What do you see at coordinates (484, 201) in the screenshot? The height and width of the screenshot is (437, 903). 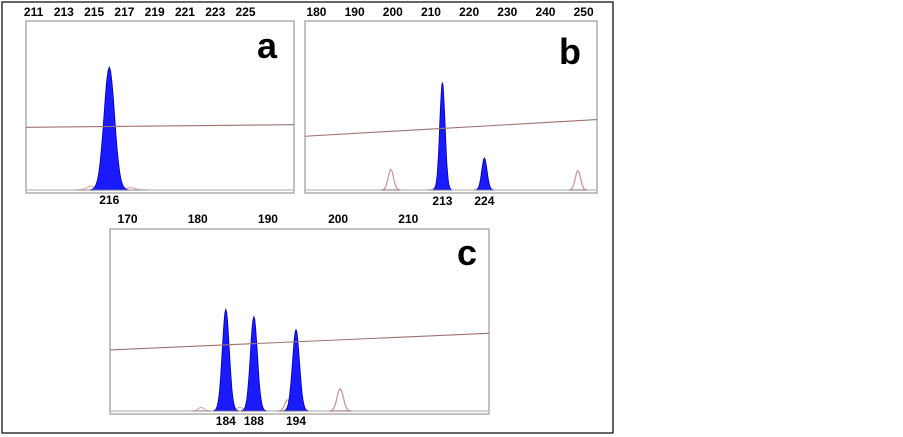 I see `panel-b-peak-label: 224` at bounding box center [484, 201].